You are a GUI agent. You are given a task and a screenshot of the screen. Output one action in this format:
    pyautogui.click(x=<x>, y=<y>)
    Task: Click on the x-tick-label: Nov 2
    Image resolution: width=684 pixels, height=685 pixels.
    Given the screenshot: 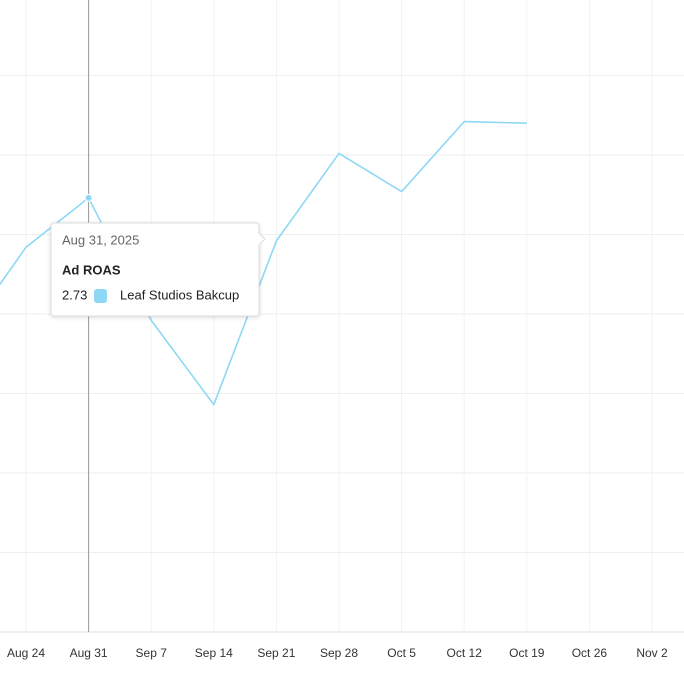 What is the action you would take?
    pyautogui.click(x=652, y=653)
    